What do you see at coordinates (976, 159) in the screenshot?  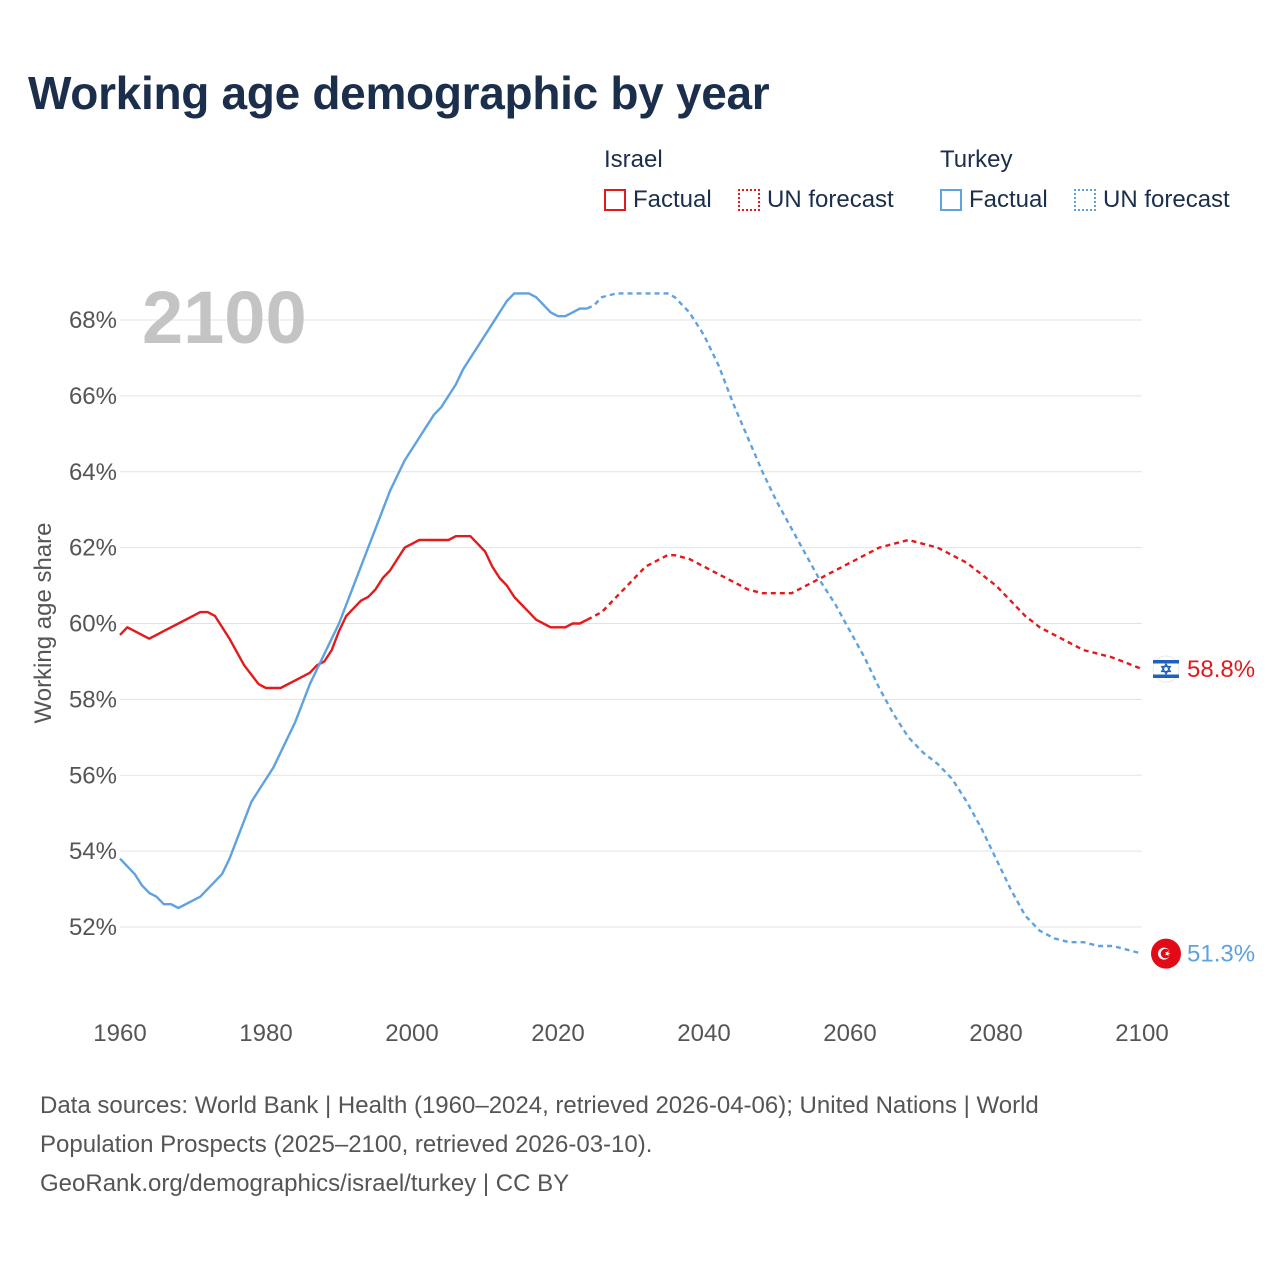 I see `legend-group-turkey: Turkey` at bounding box center [976, 159].